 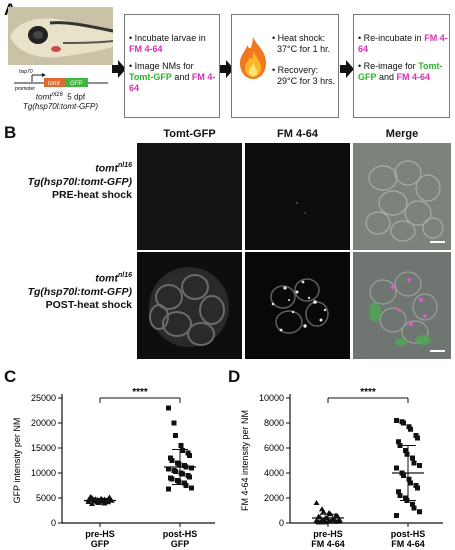 What do you see at coordinates (124, 165) in the screenshot?
I see `row-pre-allele: nl16` at bounding box center [124, 165].